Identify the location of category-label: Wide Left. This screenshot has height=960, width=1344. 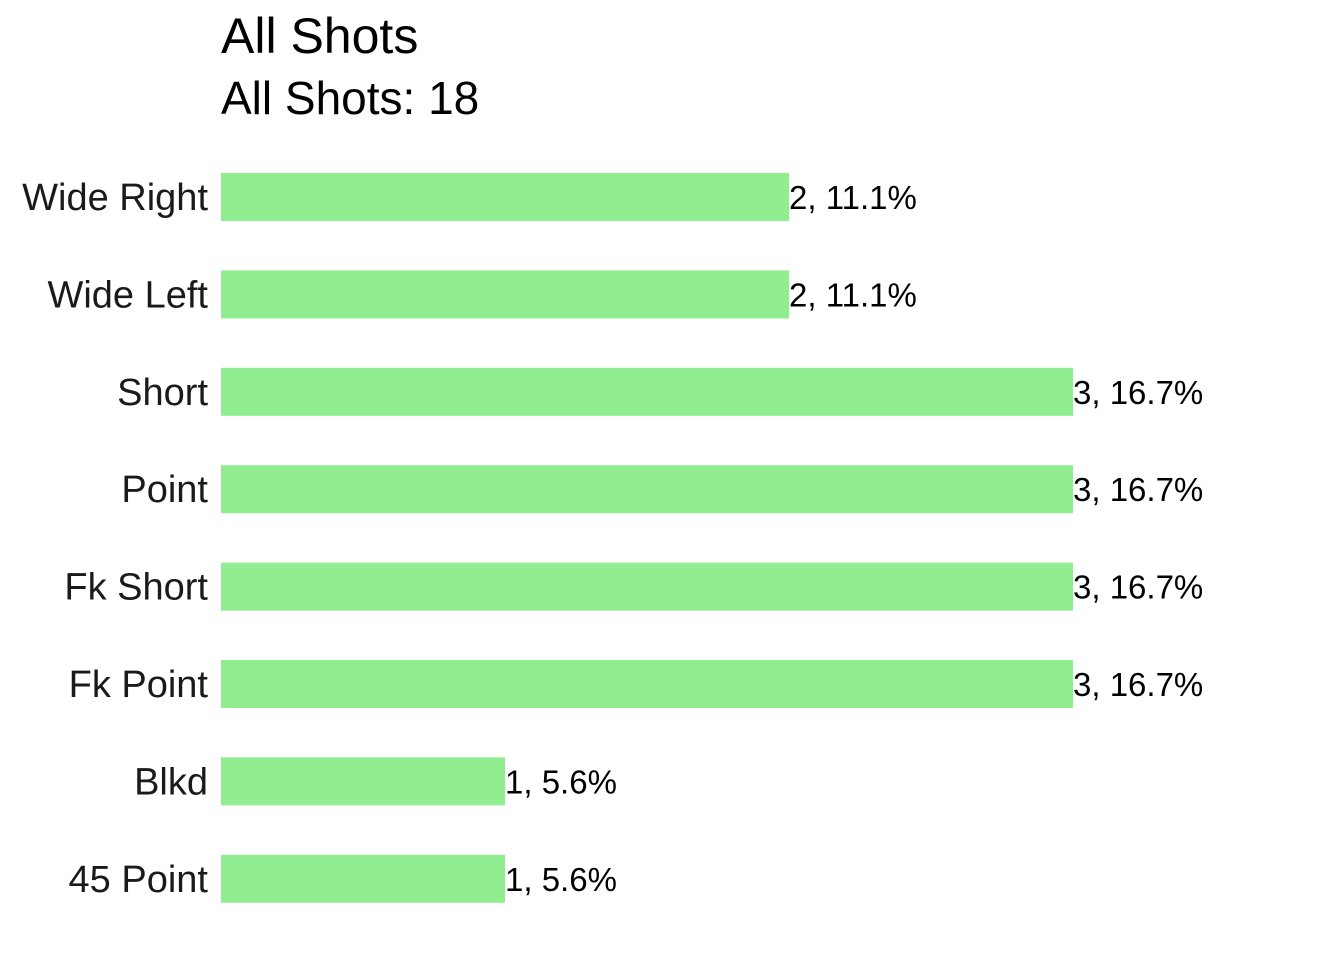
(127, 295).